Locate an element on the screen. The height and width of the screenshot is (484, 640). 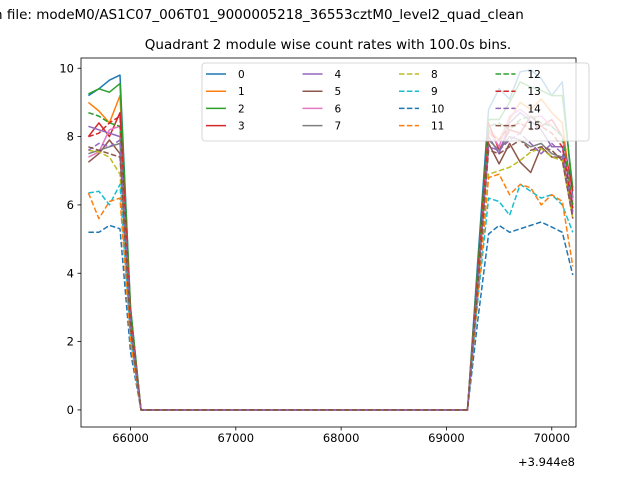
x-tick-label: 70000 is located at coordinates (551, 438).